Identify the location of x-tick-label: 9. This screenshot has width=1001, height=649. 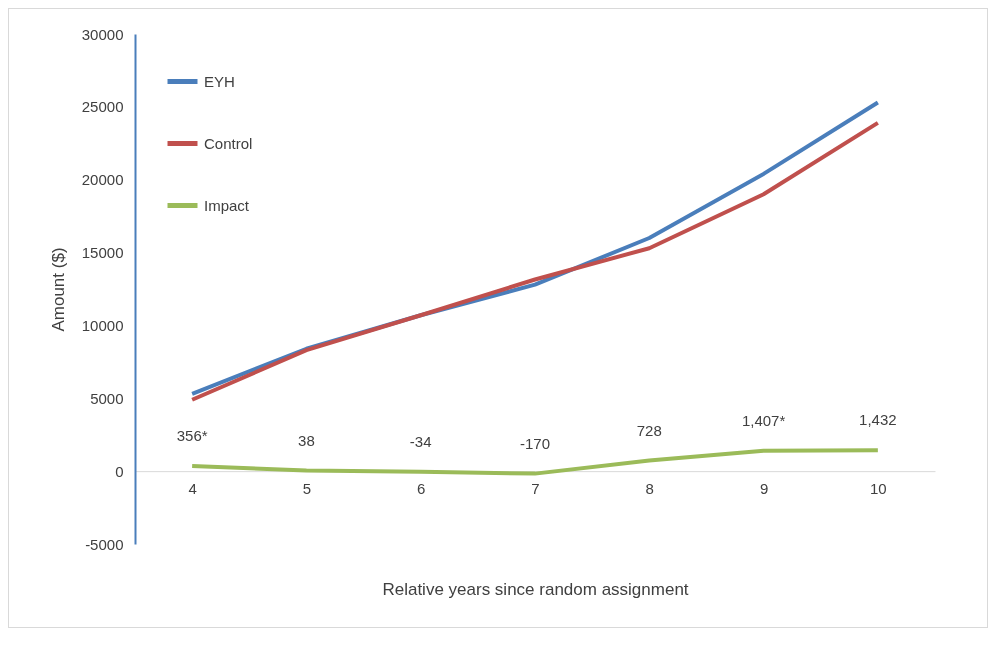
(764, 488).